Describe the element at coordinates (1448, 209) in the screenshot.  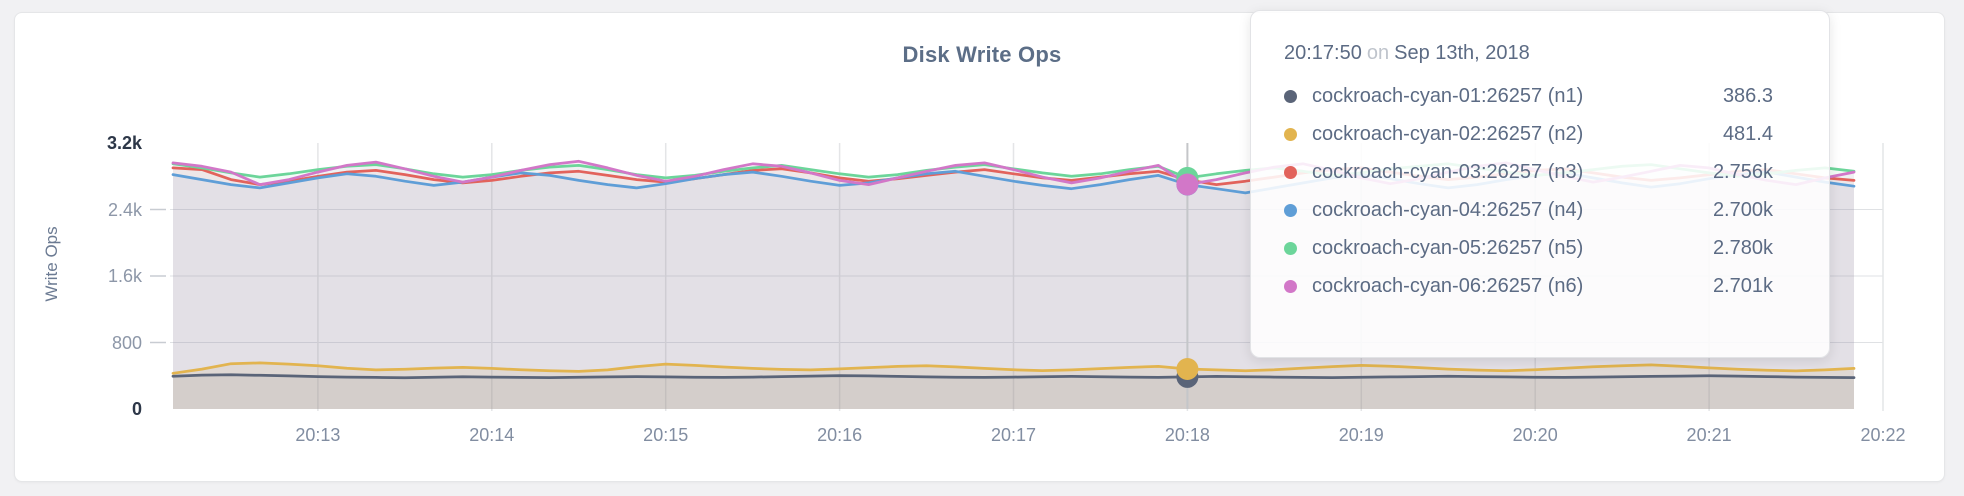
I see `tooltip-series-name: cockroach-cyan-04:26257 (n4)` at that location.